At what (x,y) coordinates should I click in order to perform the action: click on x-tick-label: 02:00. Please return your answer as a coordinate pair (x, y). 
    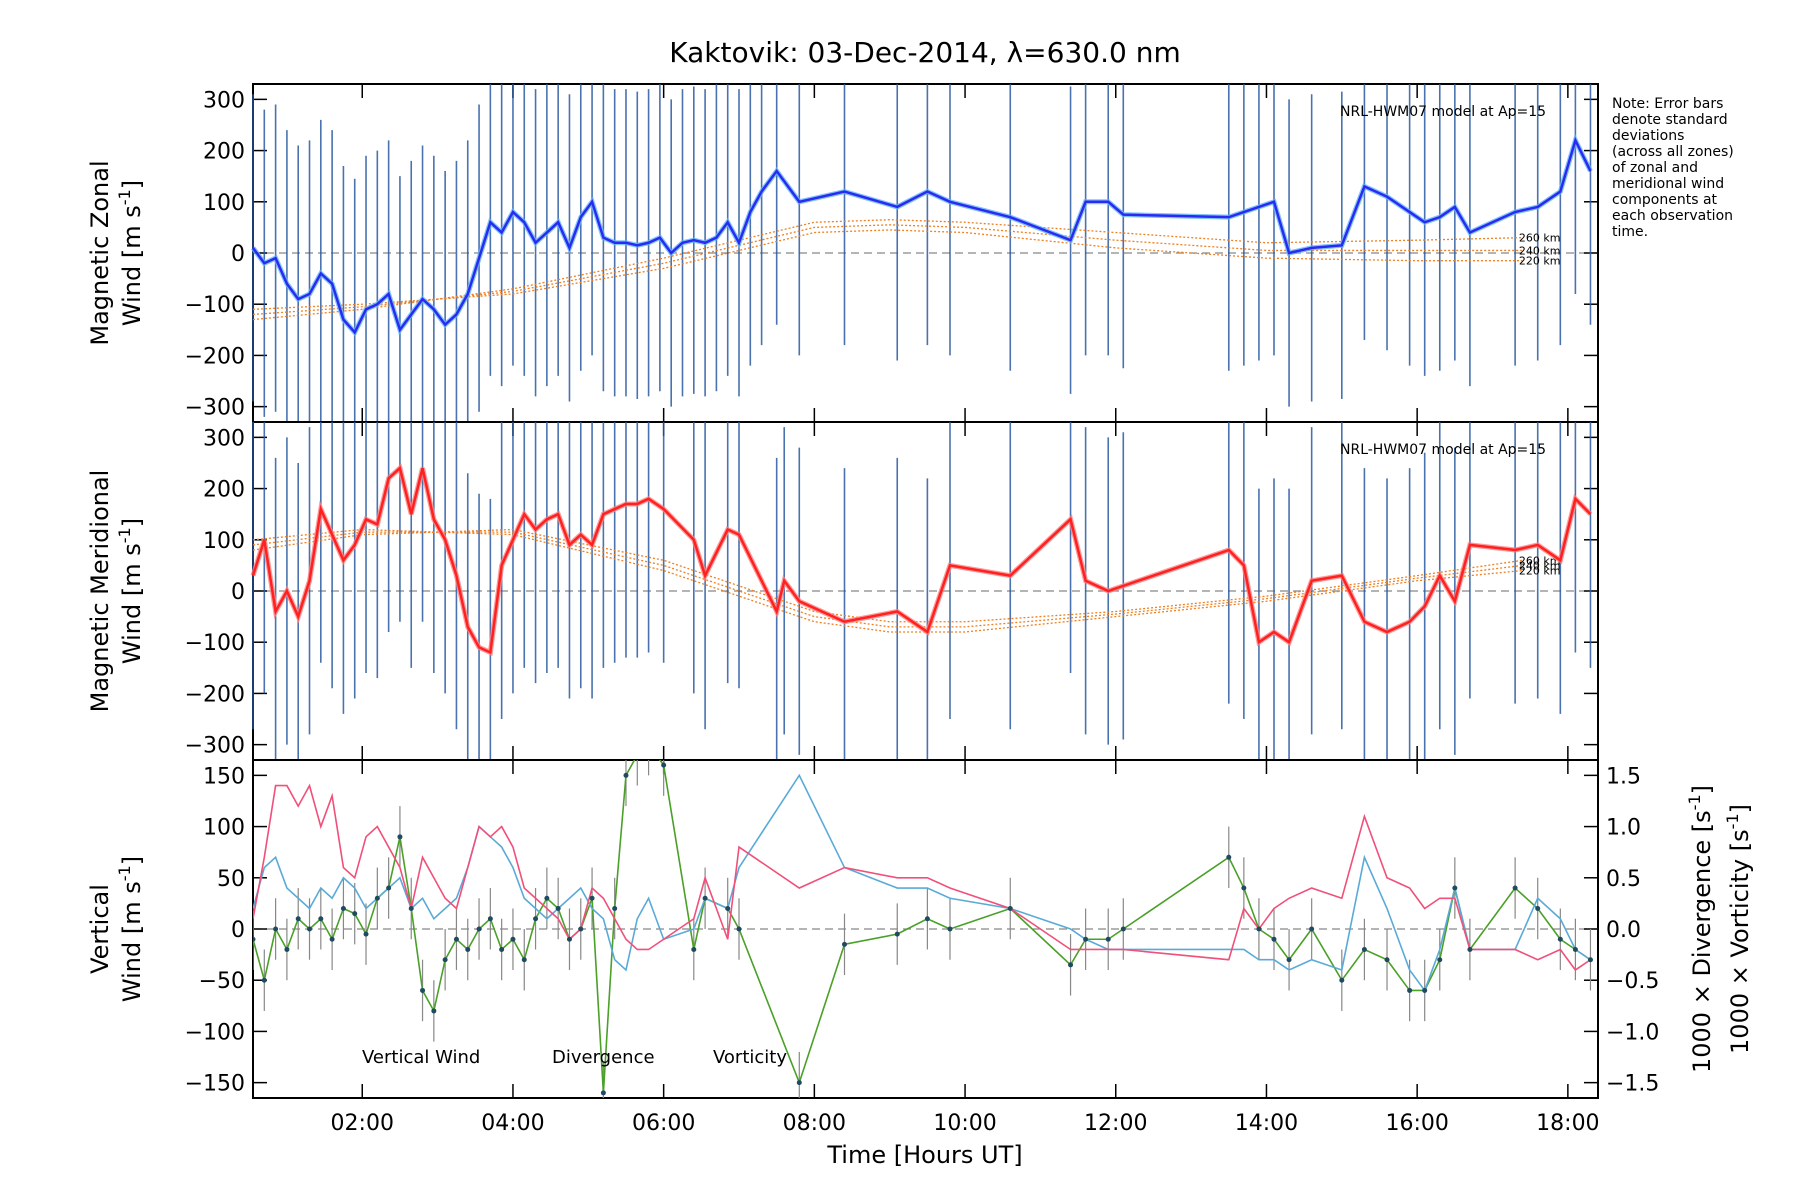
    Looking at the image, I should click on (362, 1123).